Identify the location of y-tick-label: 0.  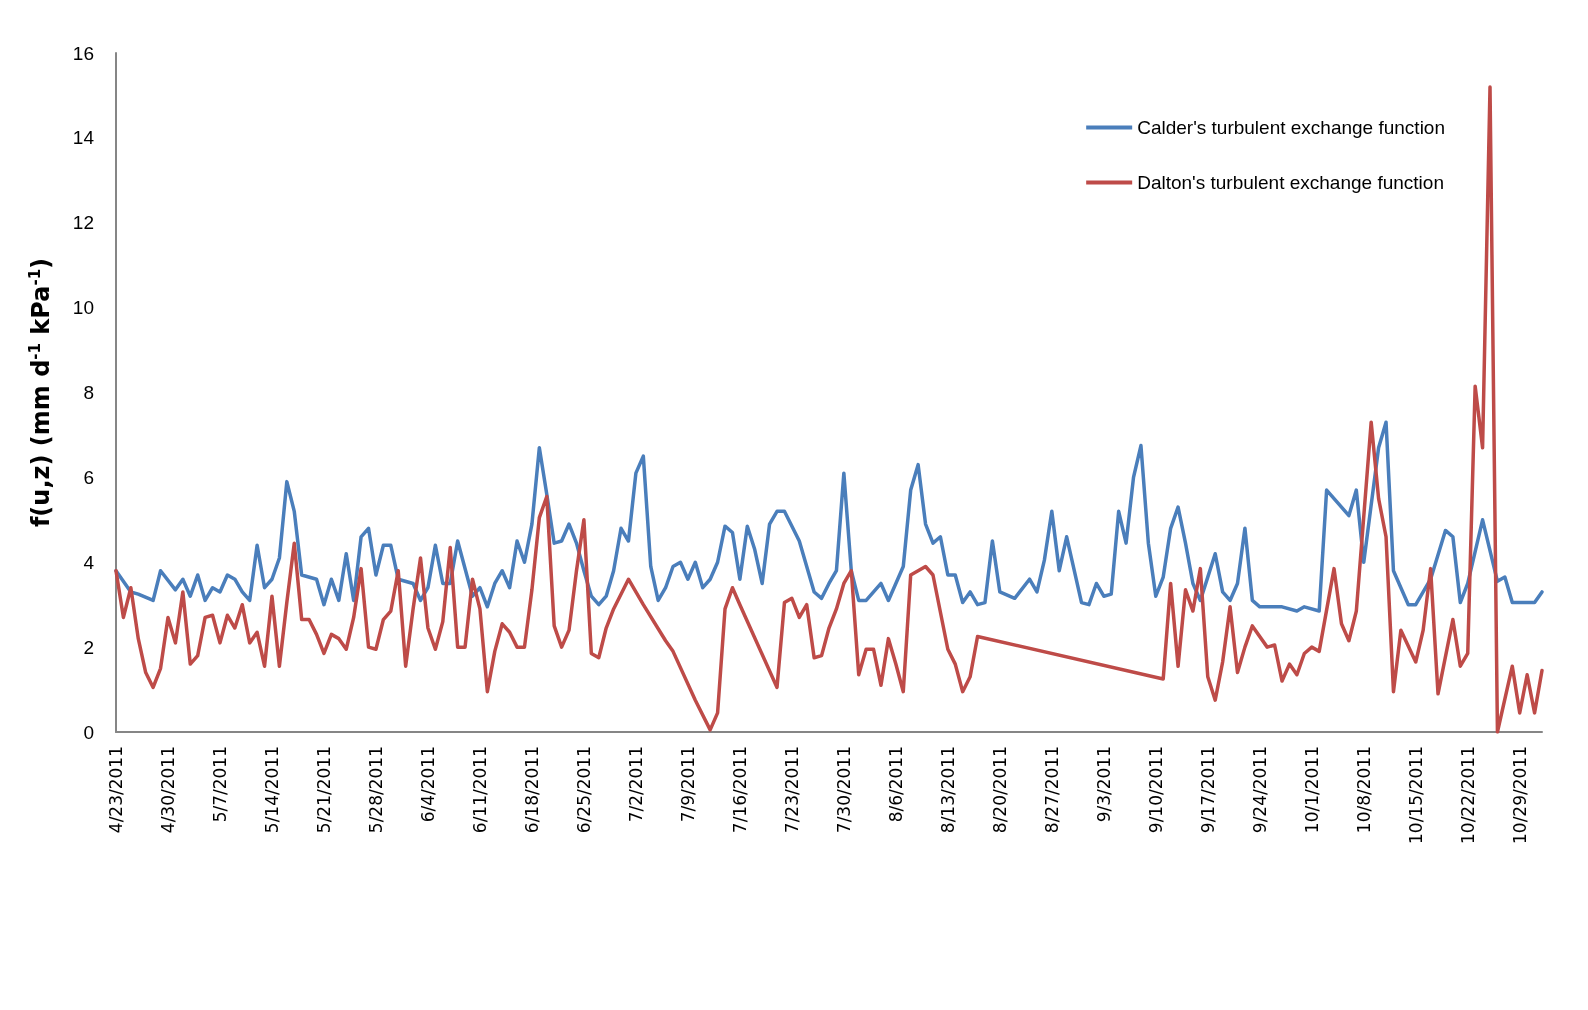
(88, 732).